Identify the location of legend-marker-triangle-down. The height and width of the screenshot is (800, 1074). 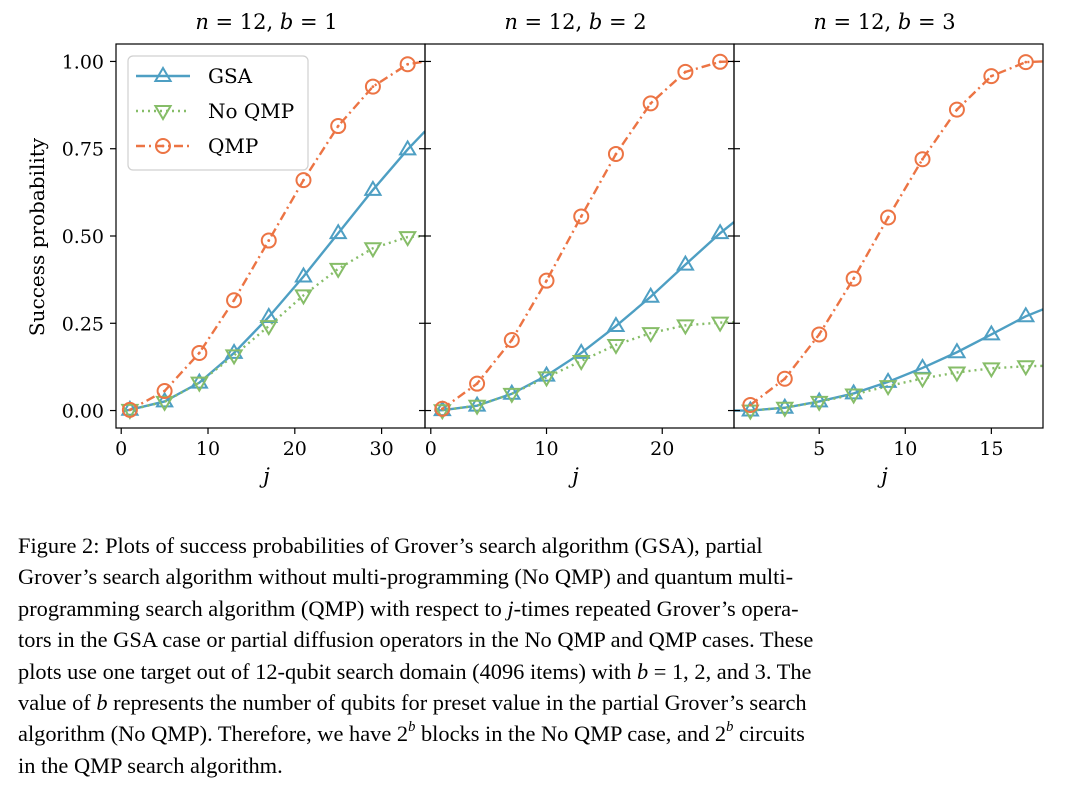
(163, 113).